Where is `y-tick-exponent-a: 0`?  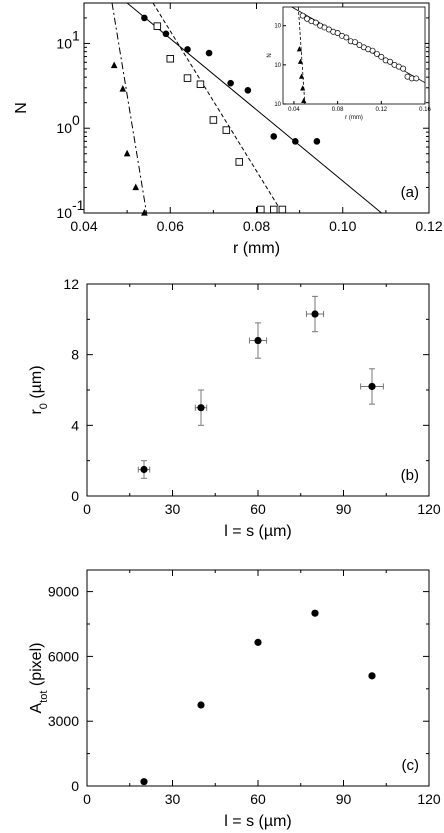
y-tick-exponent-a: 0 is located at coordinates (76, 120).